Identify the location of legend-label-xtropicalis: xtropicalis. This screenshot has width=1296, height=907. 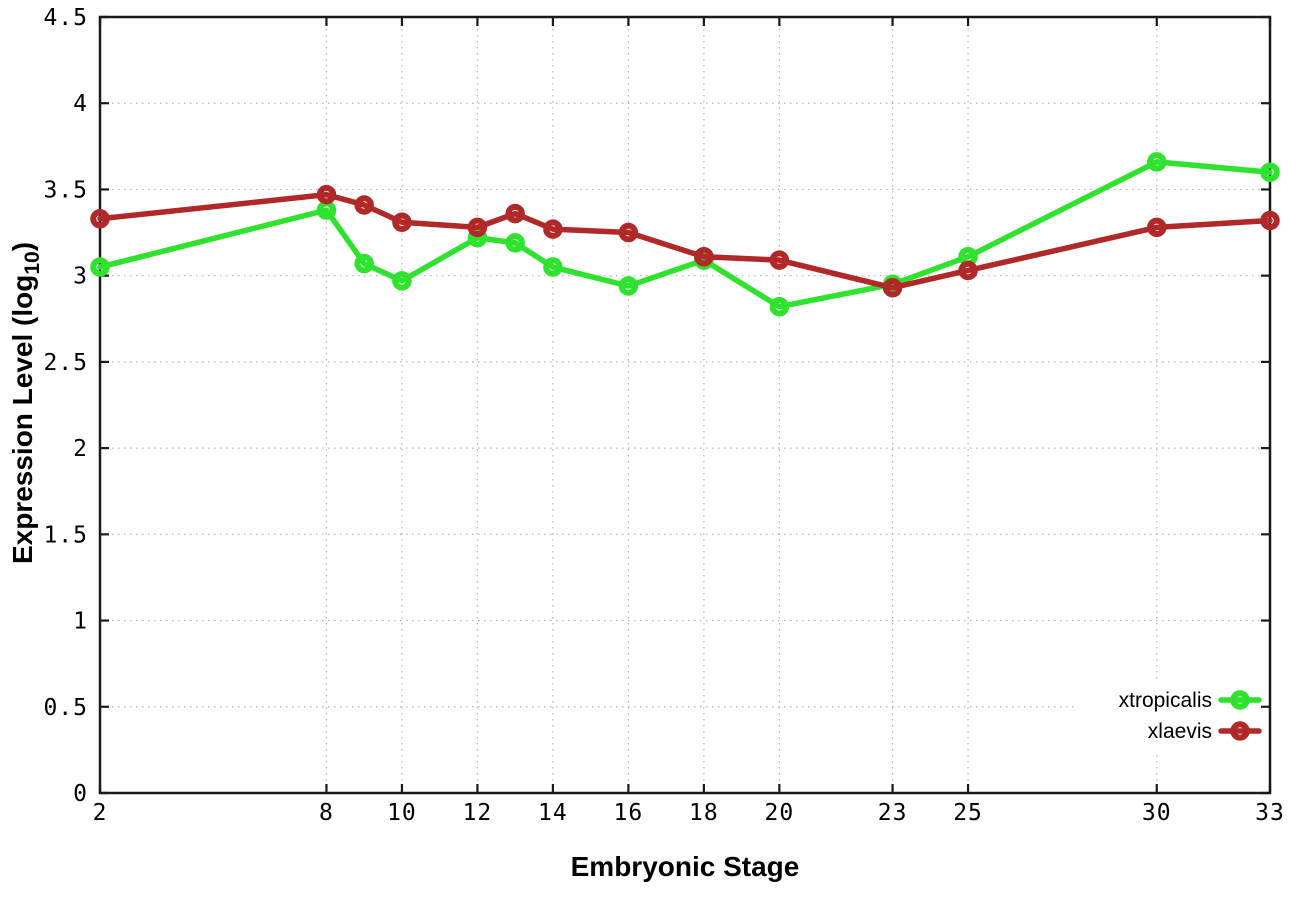
(1165, 700).